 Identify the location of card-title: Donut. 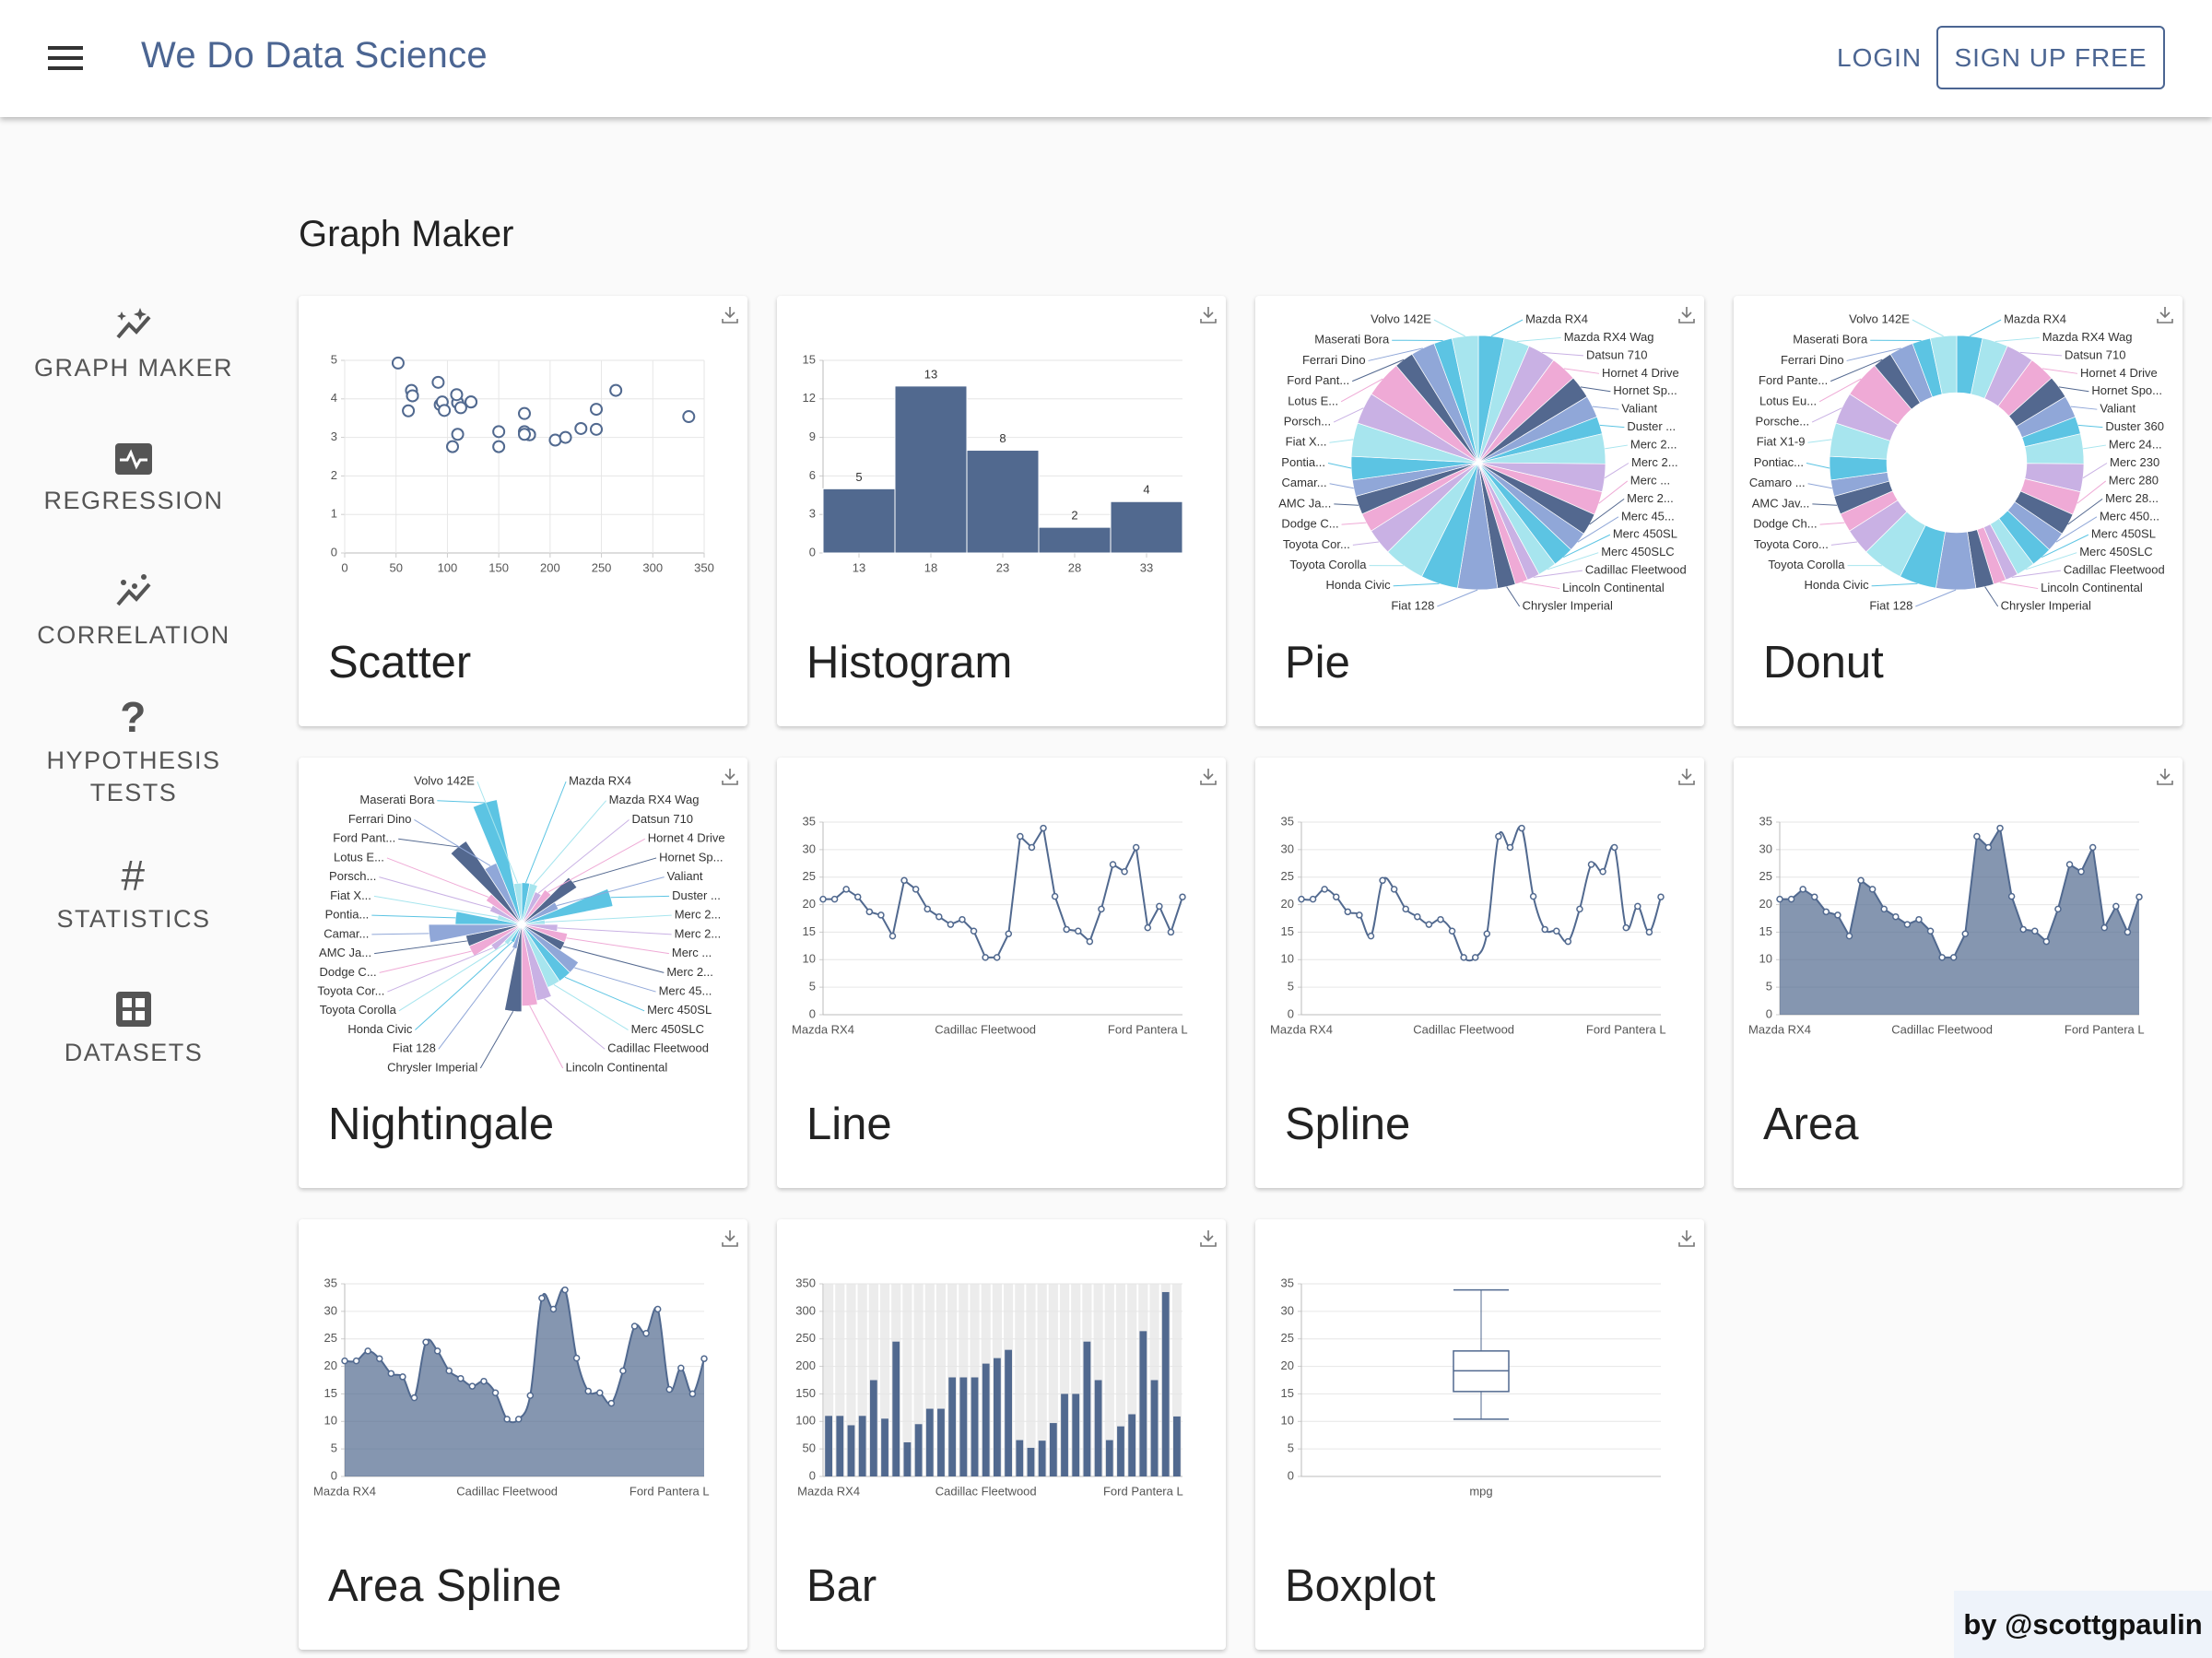
(1823, 663).